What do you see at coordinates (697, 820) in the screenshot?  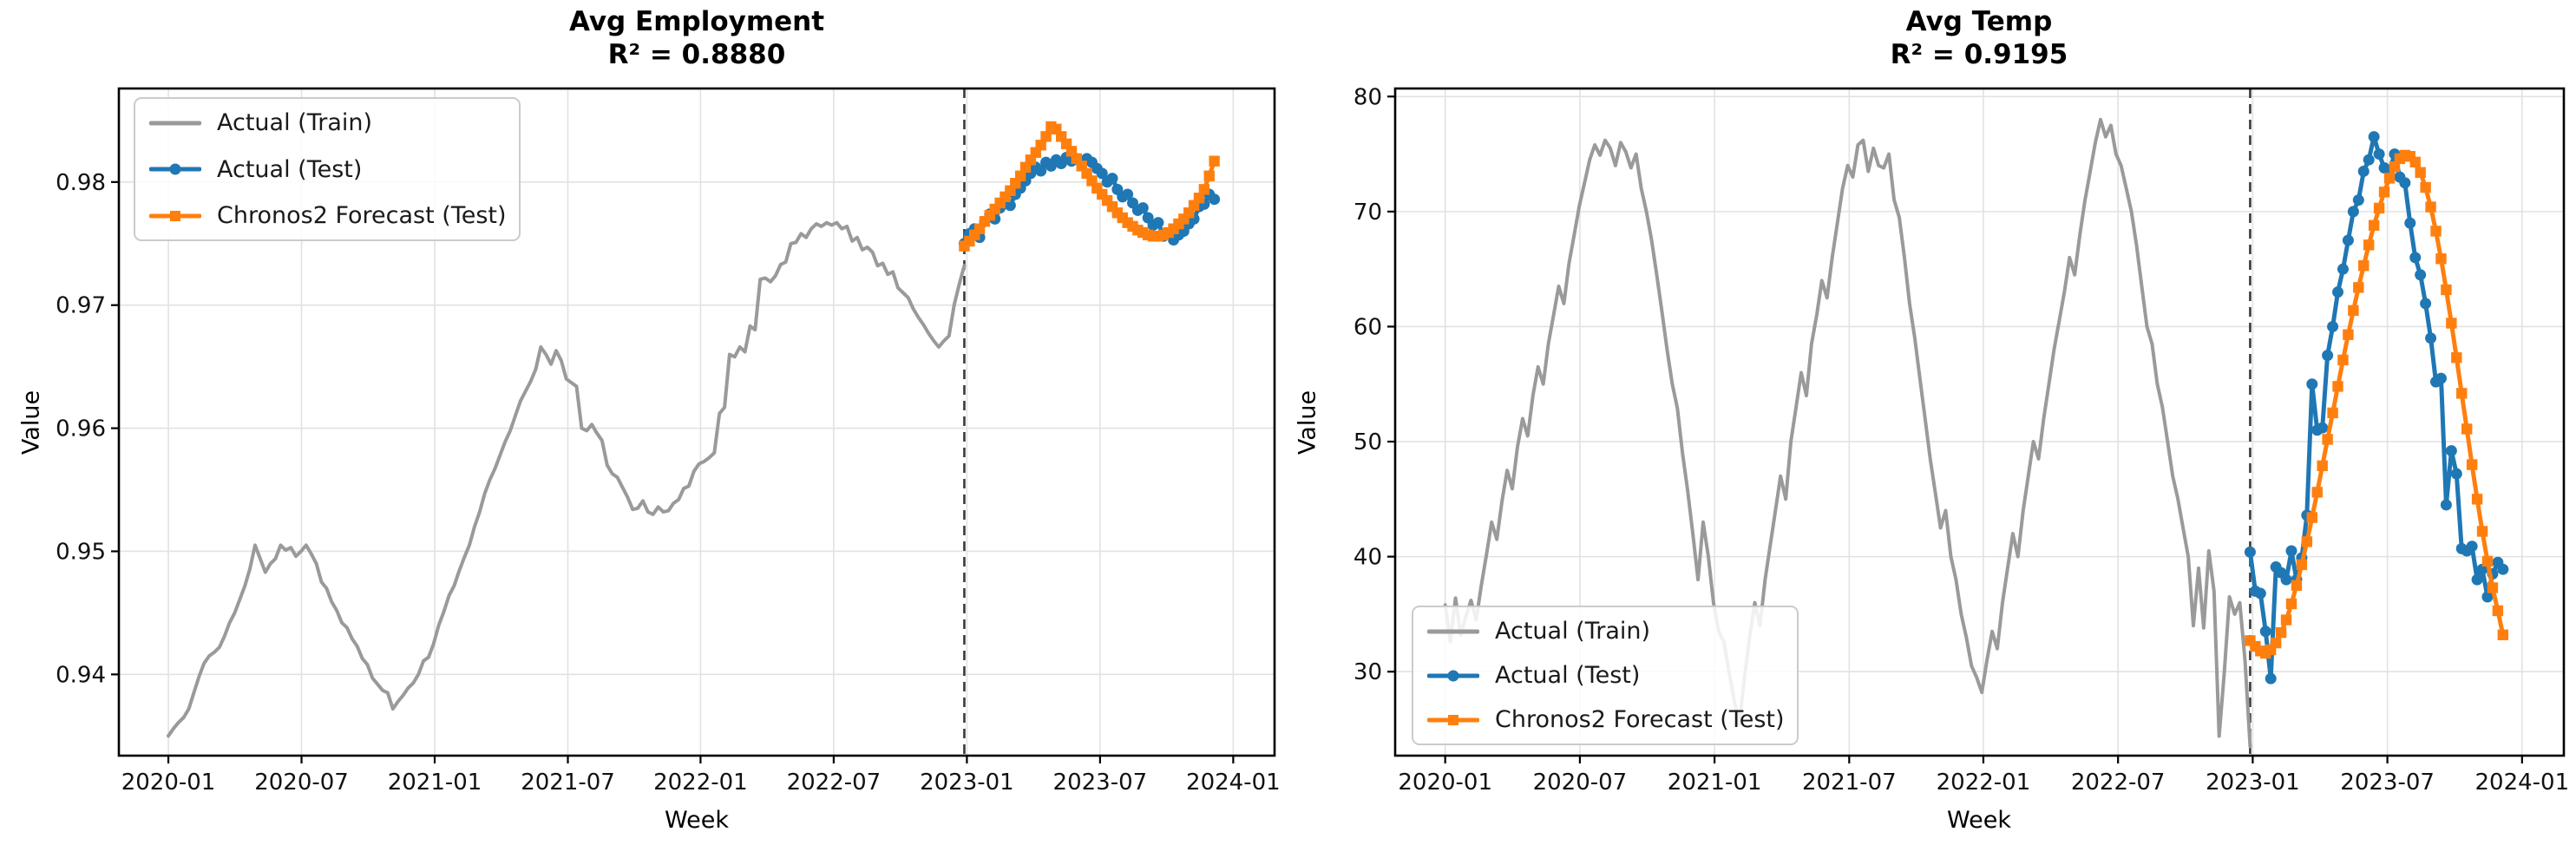 I see `left-x-axis-label: Week` at bounding box center [697, 820].